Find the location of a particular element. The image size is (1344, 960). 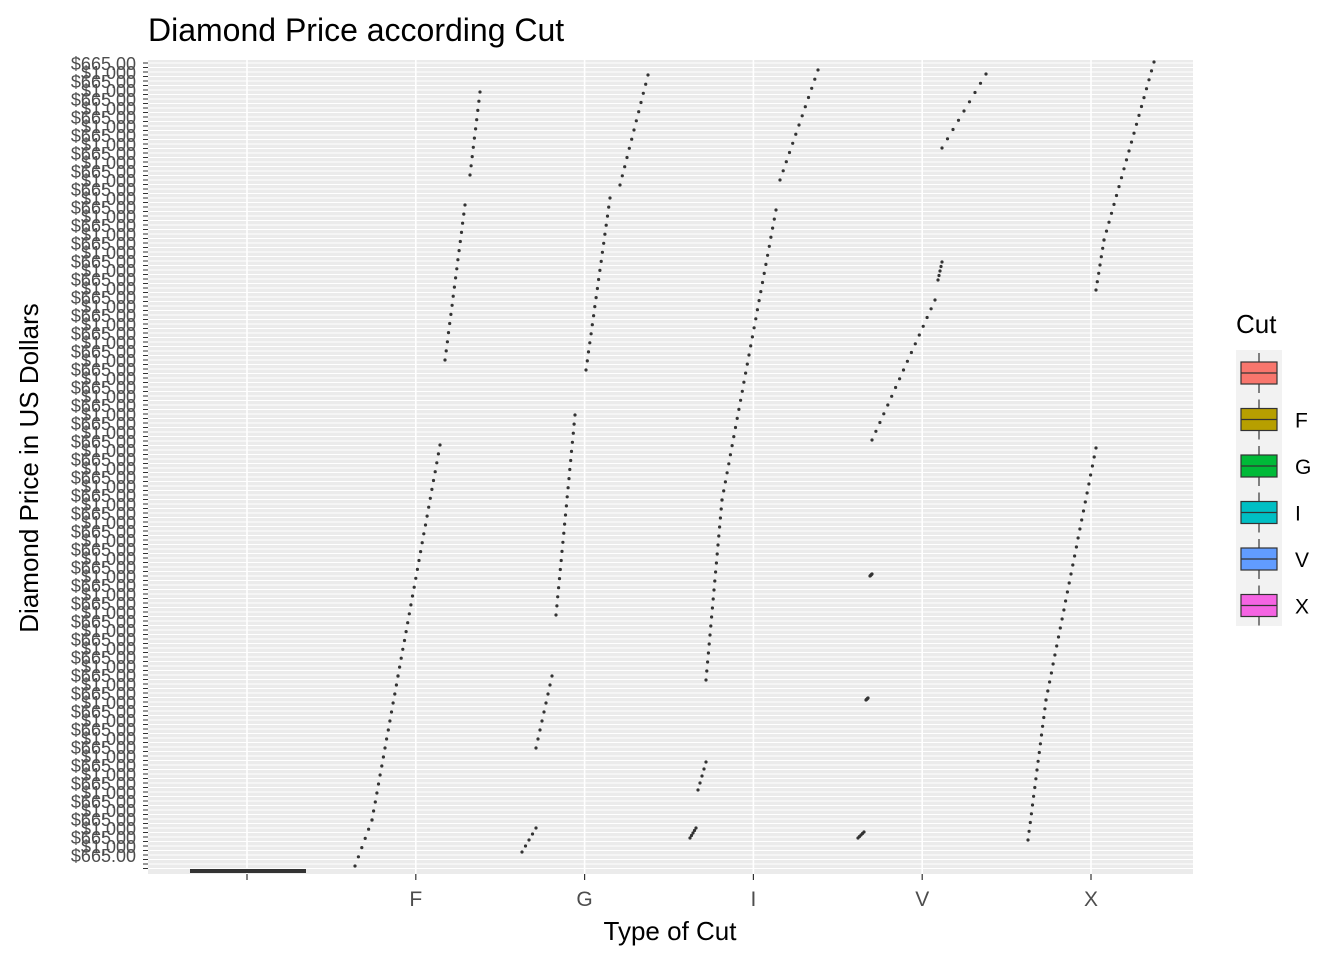

legend-label: G is located at coordinates (1303, 467).